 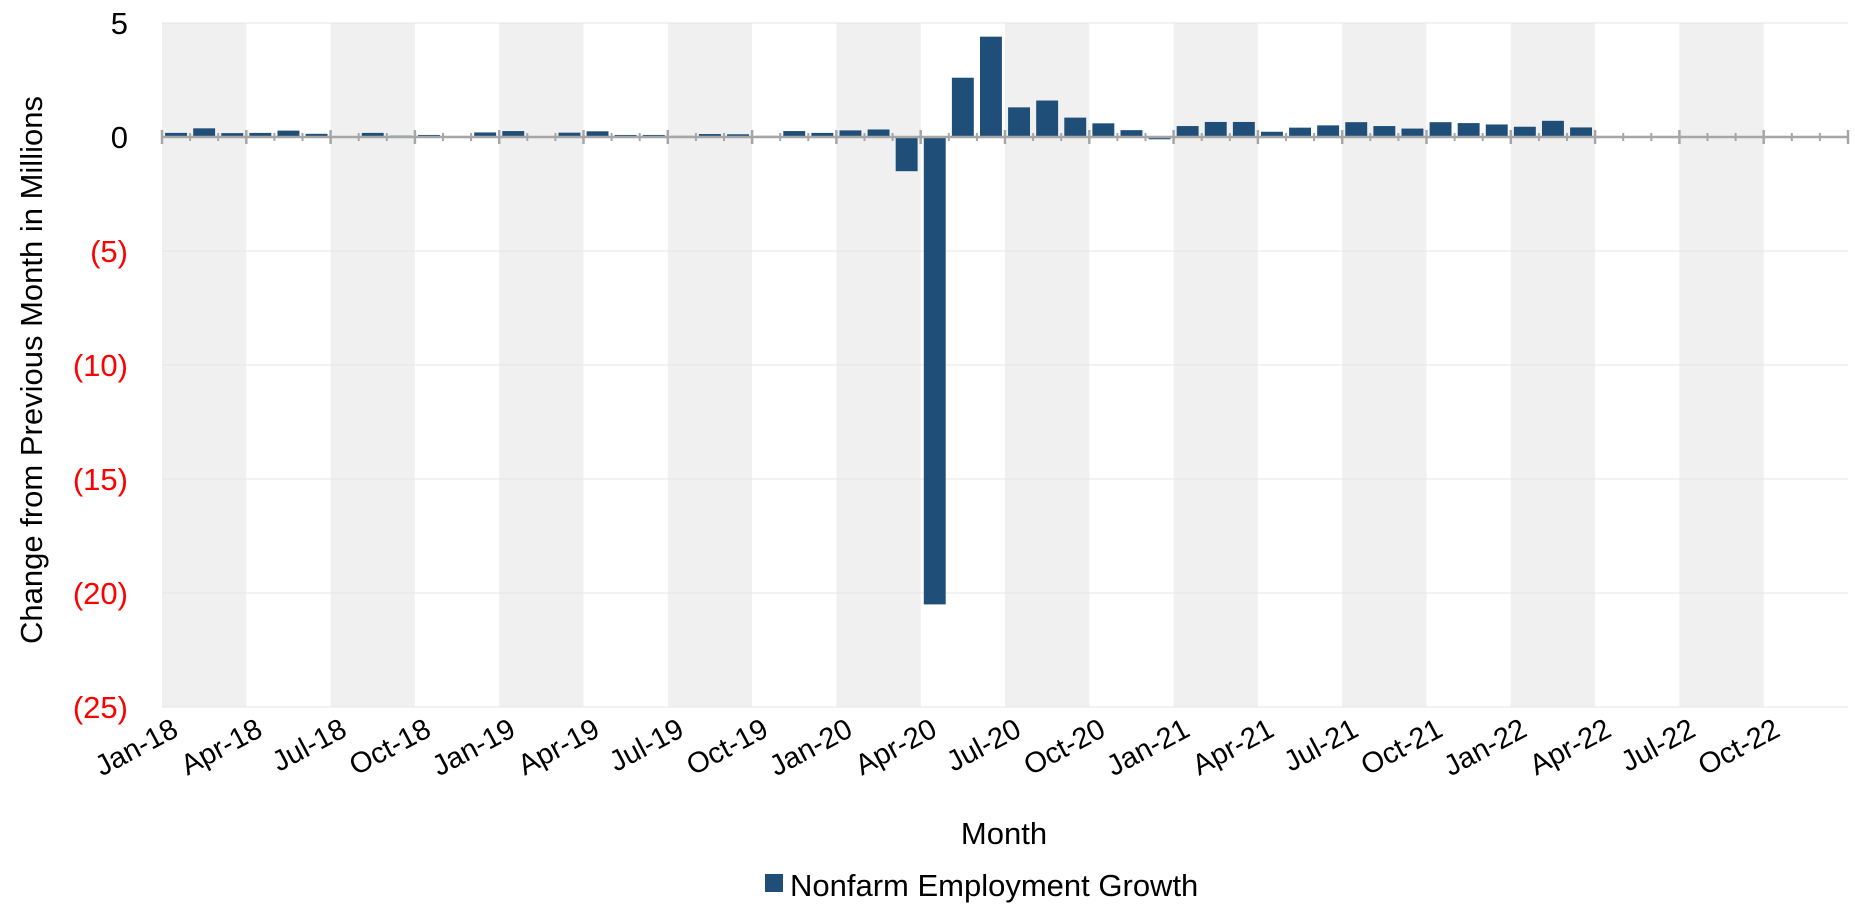 I want to click on x-tick-label: Jul-22, so click(x=1658, y=745).